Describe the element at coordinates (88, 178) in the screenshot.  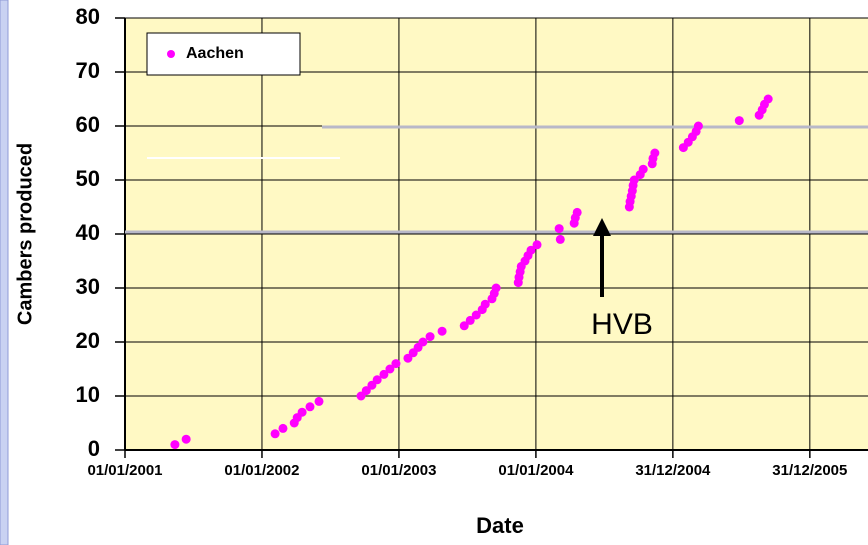
I see `y-tick-label: 50` at that location.